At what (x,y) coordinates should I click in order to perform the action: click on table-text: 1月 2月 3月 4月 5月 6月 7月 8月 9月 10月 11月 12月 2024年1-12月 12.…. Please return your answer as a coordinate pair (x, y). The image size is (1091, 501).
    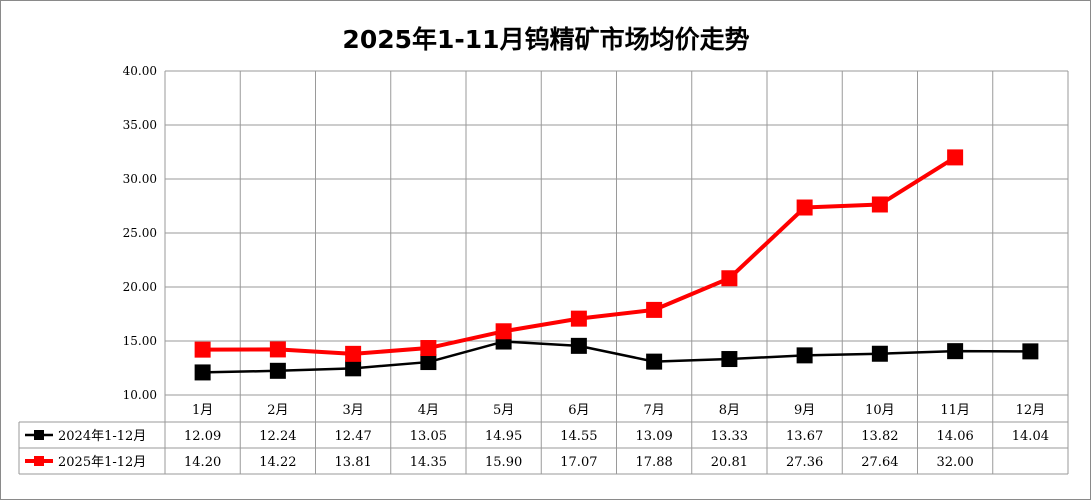
    Looking at the image, I should click on (553, 436).